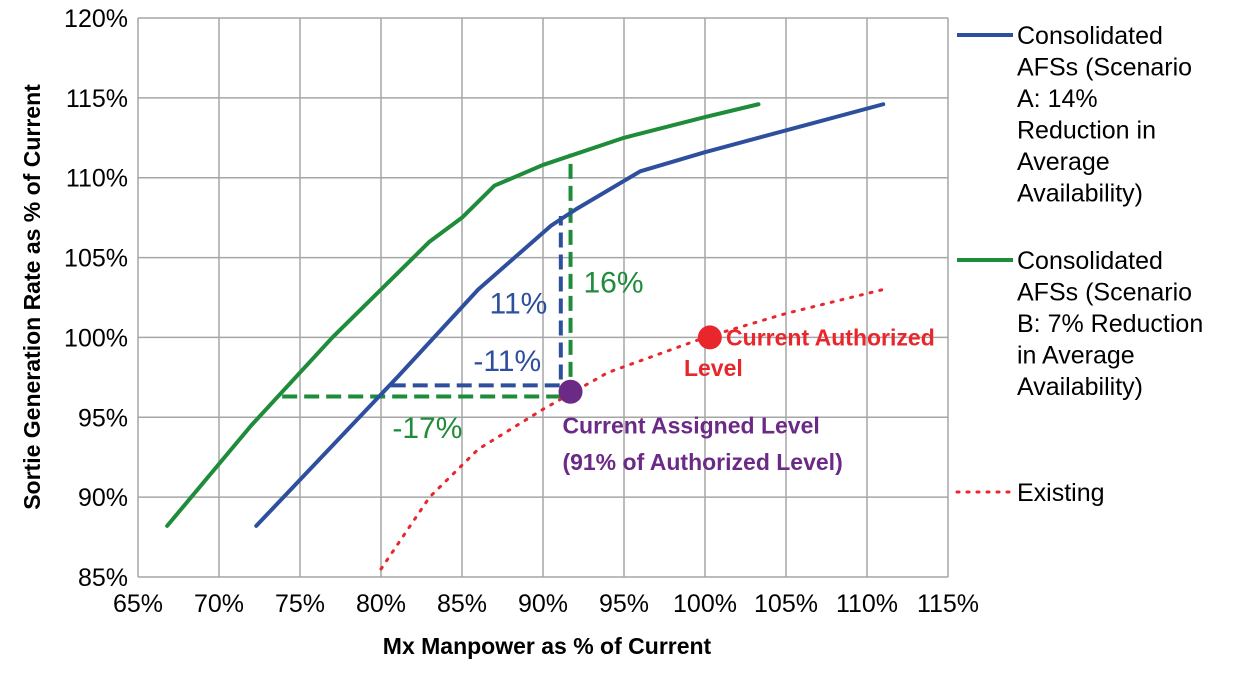 This screenshot has width=1241, height=674. What do you see at coordinates (830, 337) in the screenshot?
I see `annotation-current-authorized: Current Authorized` at bounding box center [830, 337].